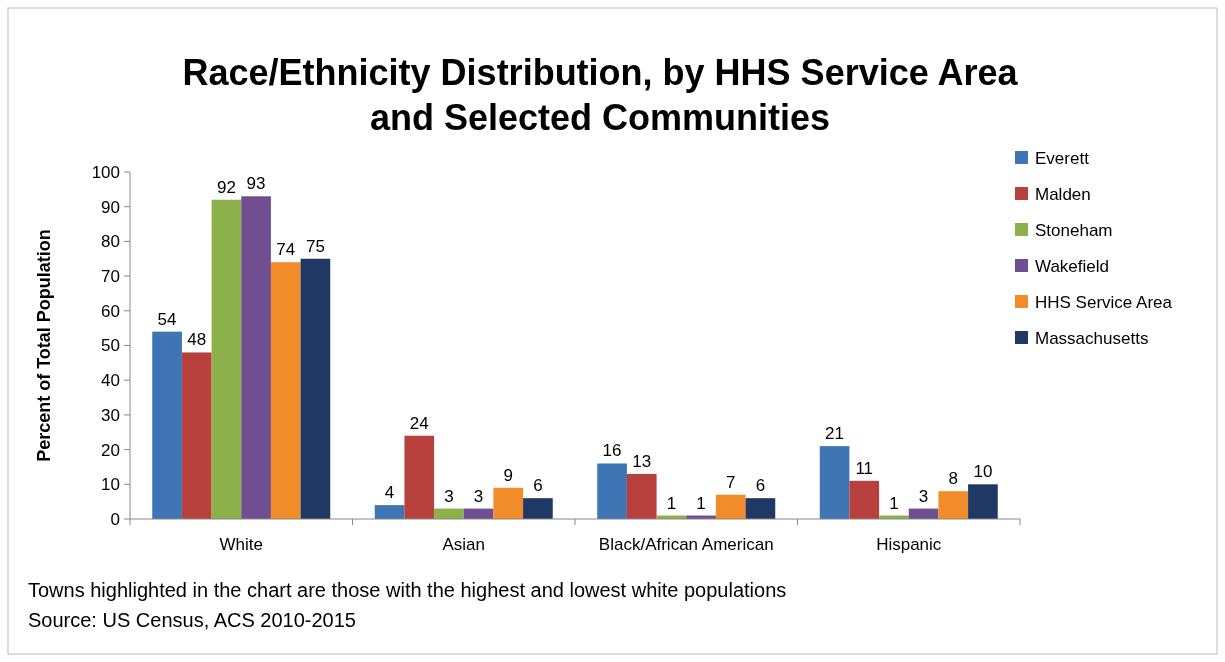 The width and height of the screenshot is (1225, 662). Describe the element at coordinates (226, 187) in the screenshot. I see `data-label: 92` at that location.